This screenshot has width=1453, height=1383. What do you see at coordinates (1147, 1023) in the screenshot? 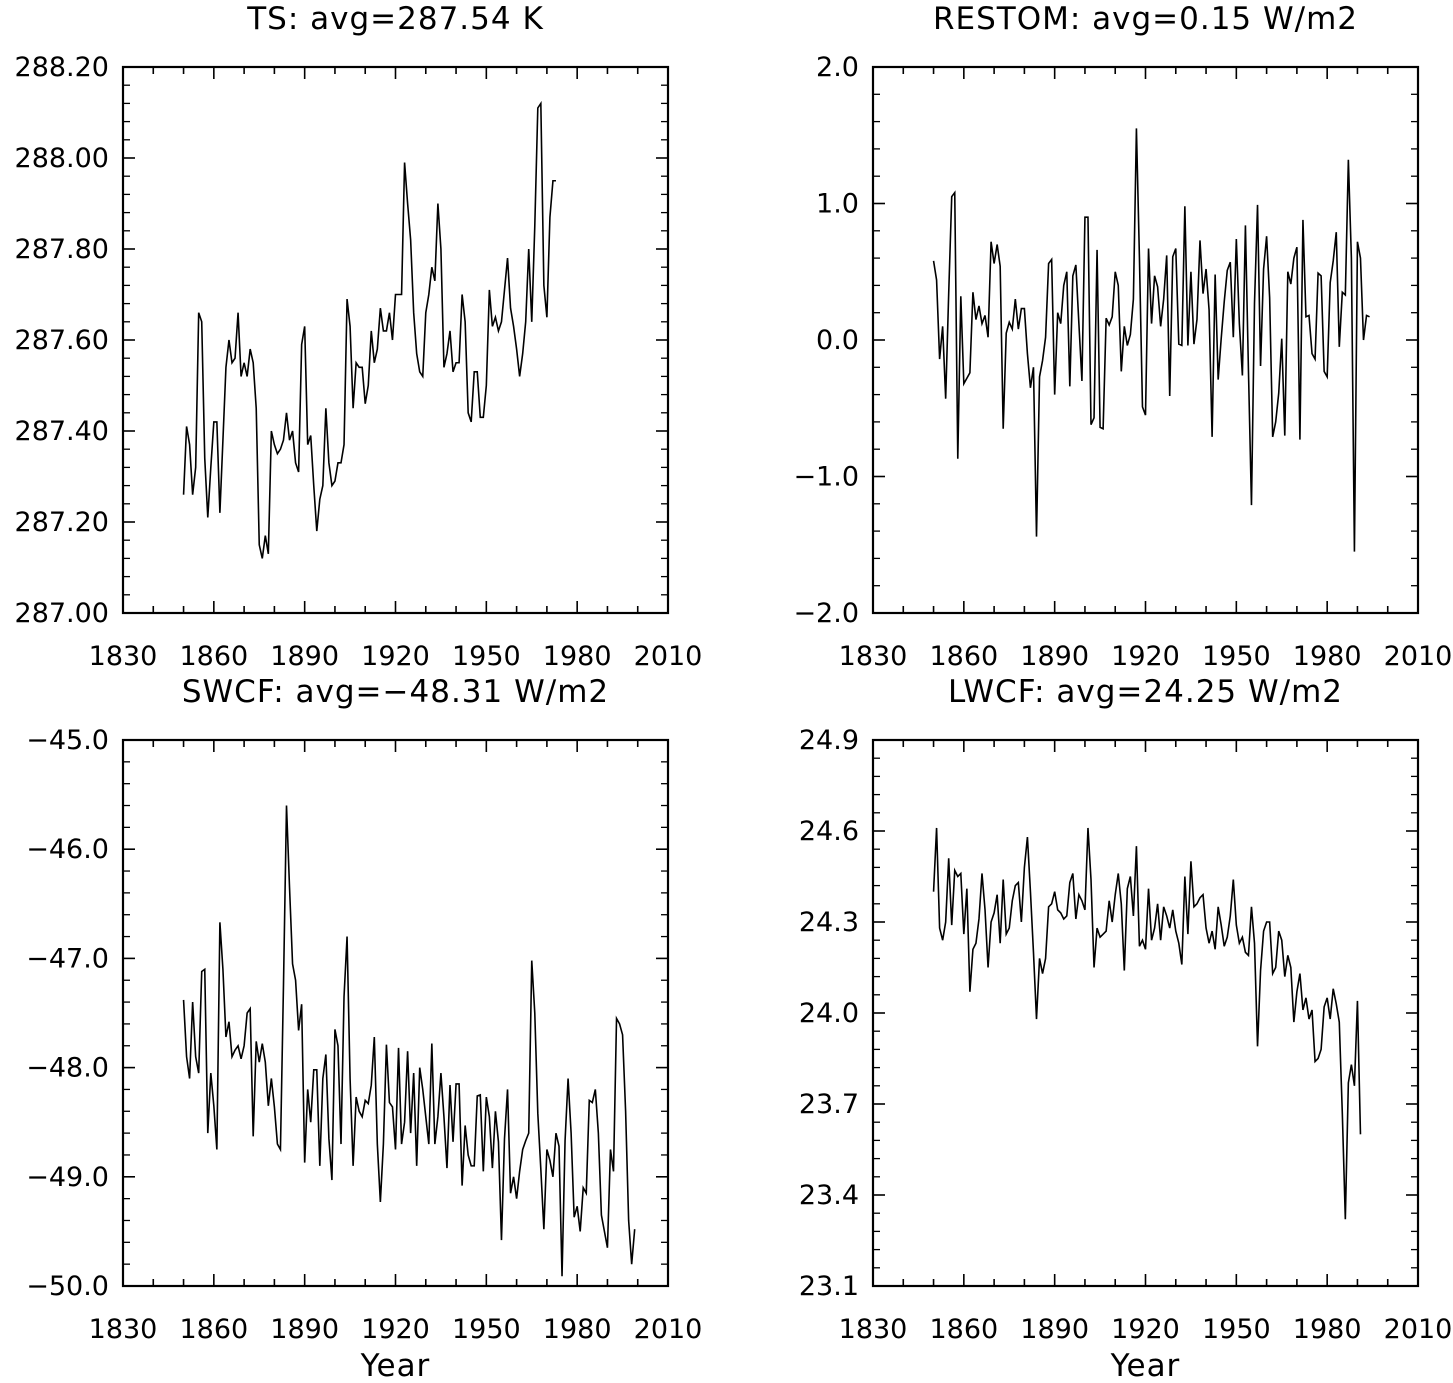
I see `lwcf-series-line` at bounding box center [1147, 1023].